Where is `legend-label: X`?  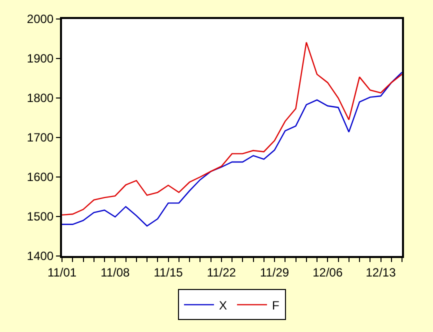
legend-label: X is located at coordinates (223, 305).